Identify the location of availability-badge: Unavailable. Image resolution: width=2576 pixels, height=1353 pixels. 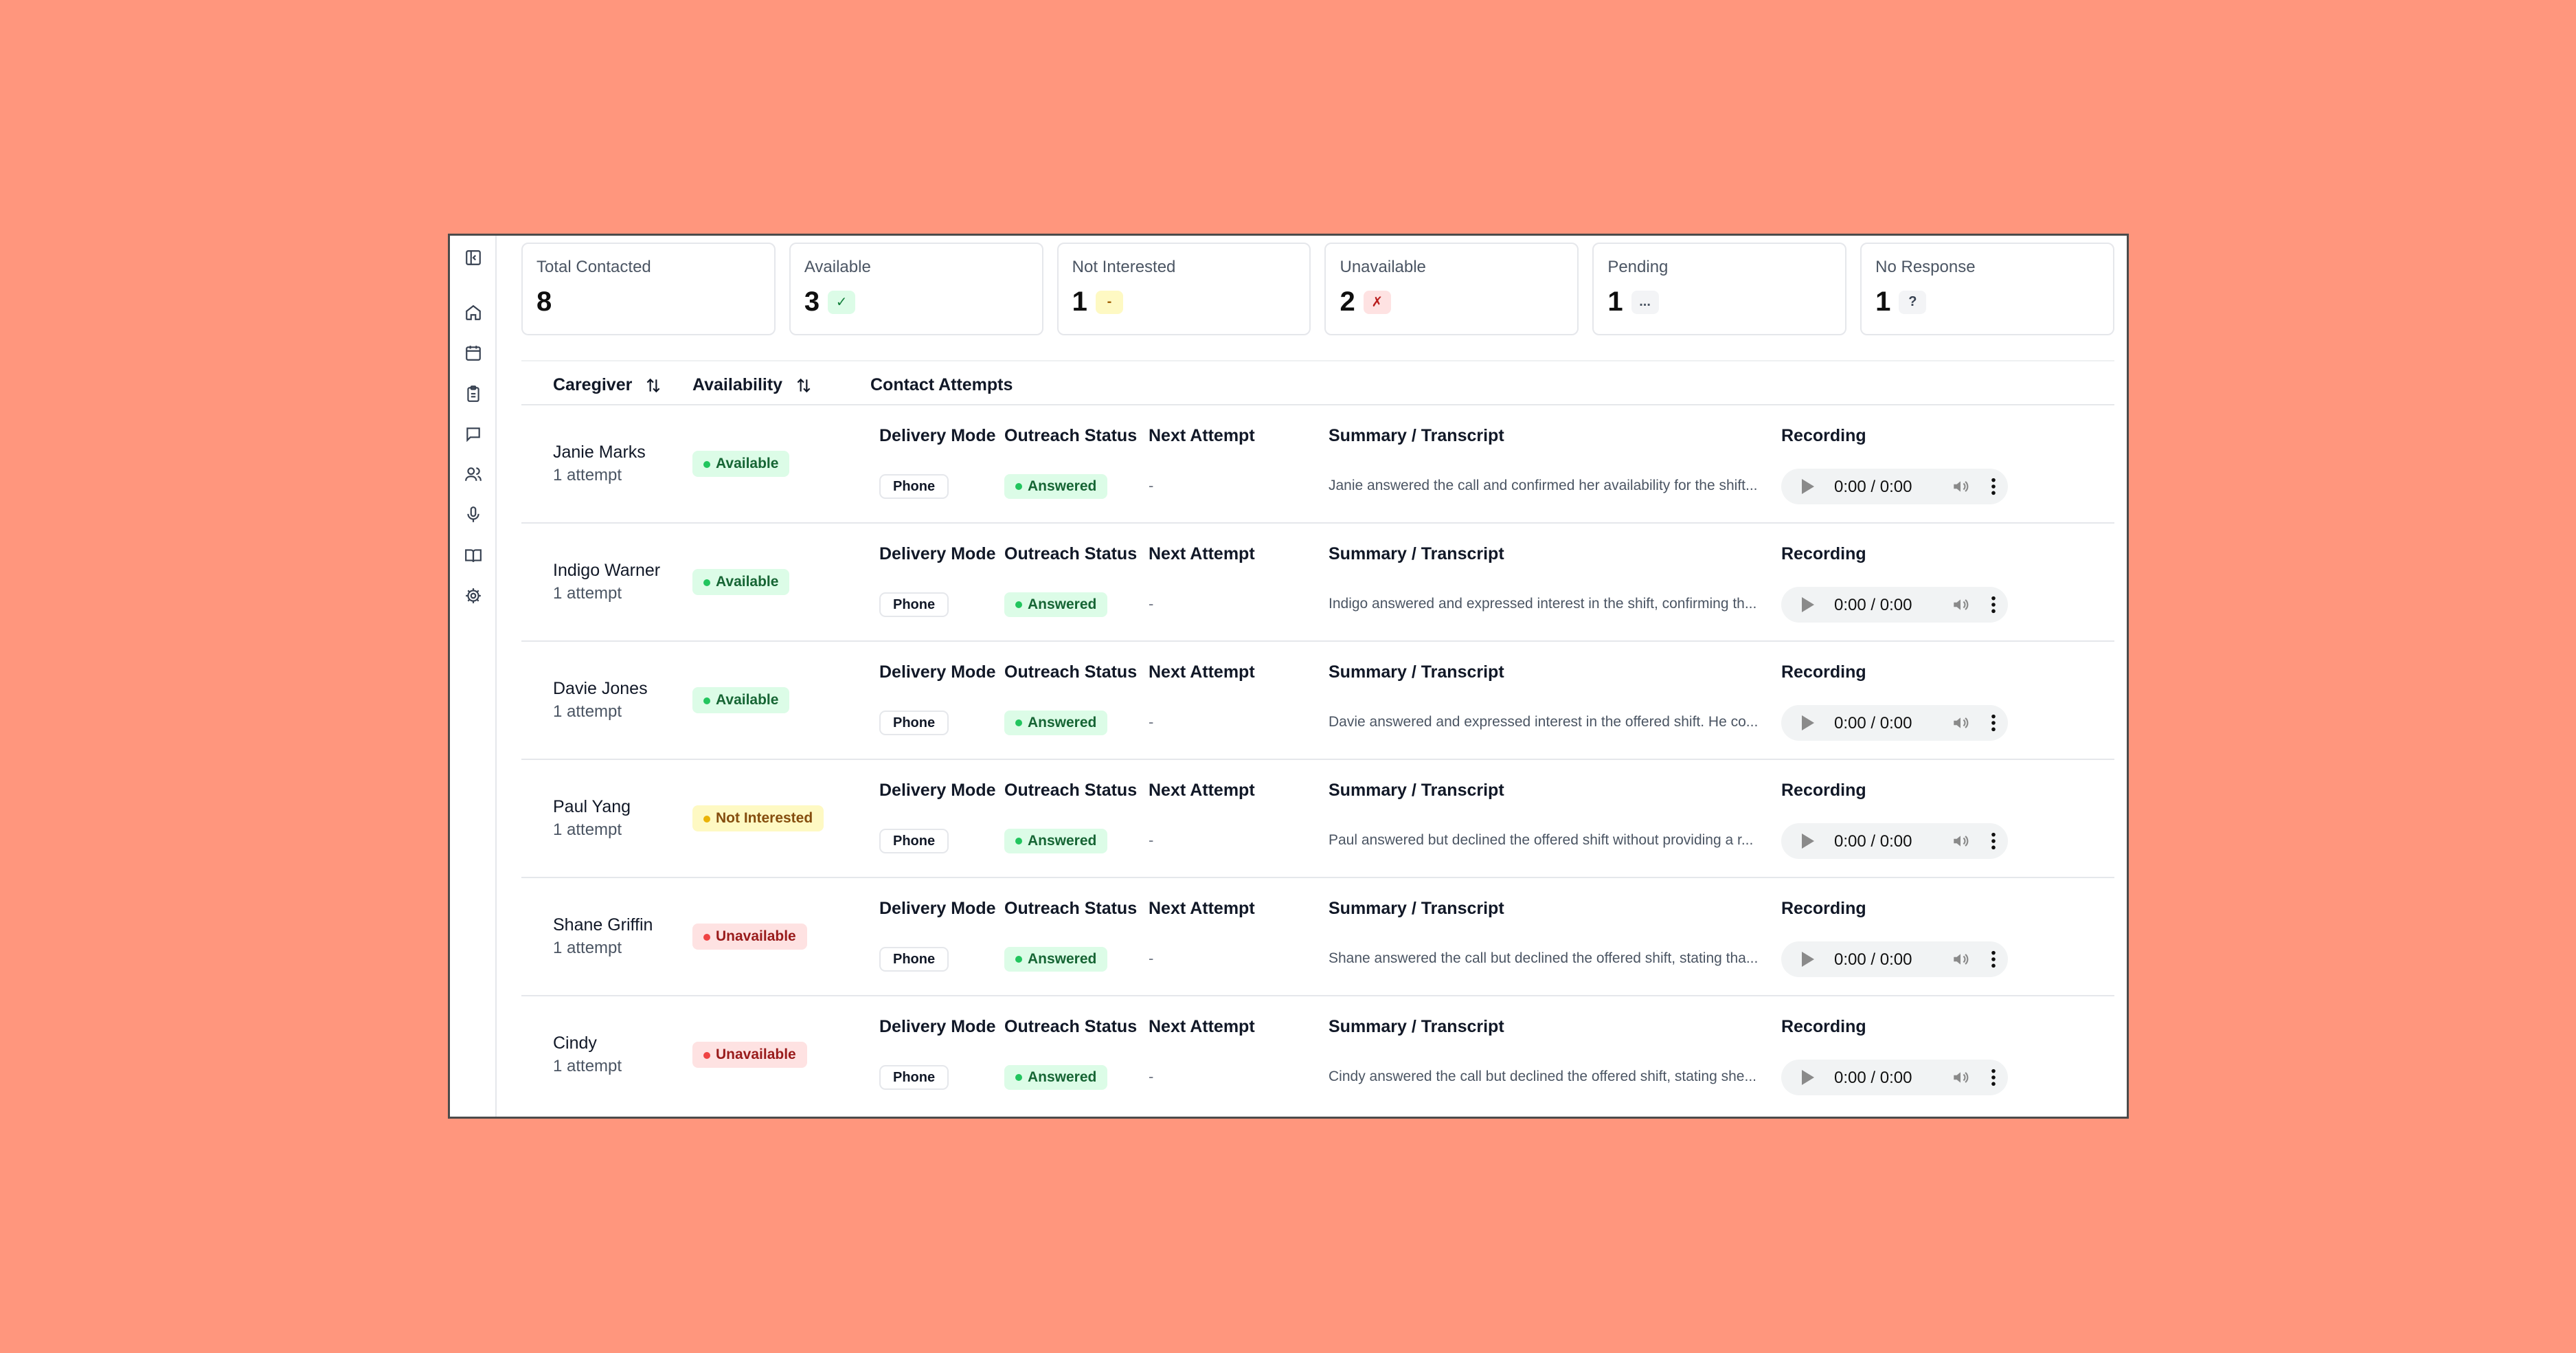
(749, 937).